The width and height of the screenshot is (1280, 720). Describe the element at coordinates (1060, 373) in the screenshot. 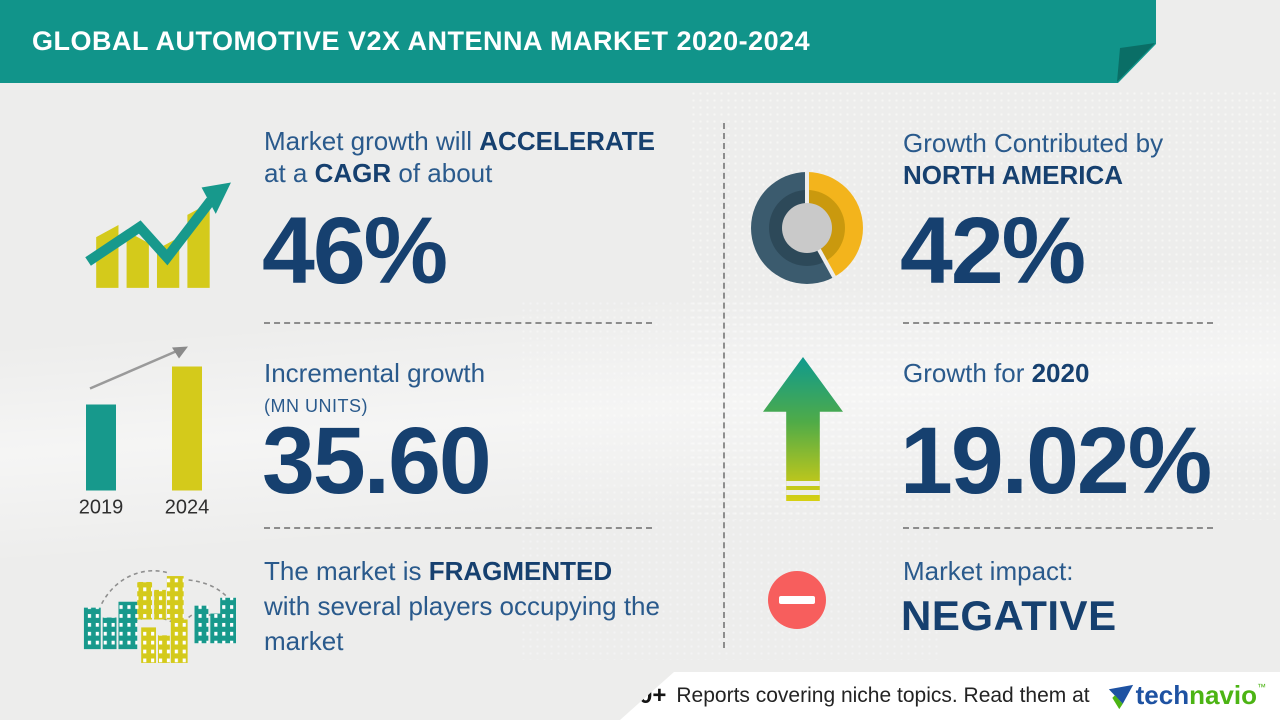

I see `growth2020-year: 2020` at that location.